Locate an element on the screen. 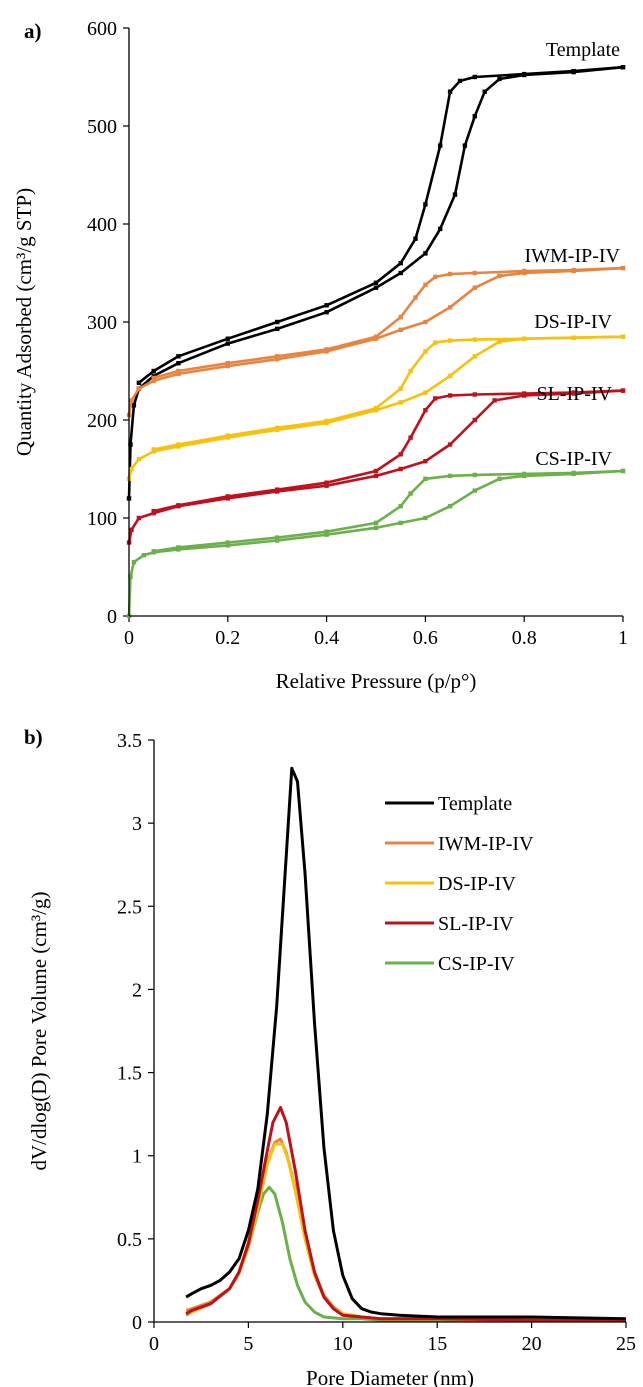 The image size is (643, 1387). y-tick-label: 1.5 is located at coordinates (129, 1074).